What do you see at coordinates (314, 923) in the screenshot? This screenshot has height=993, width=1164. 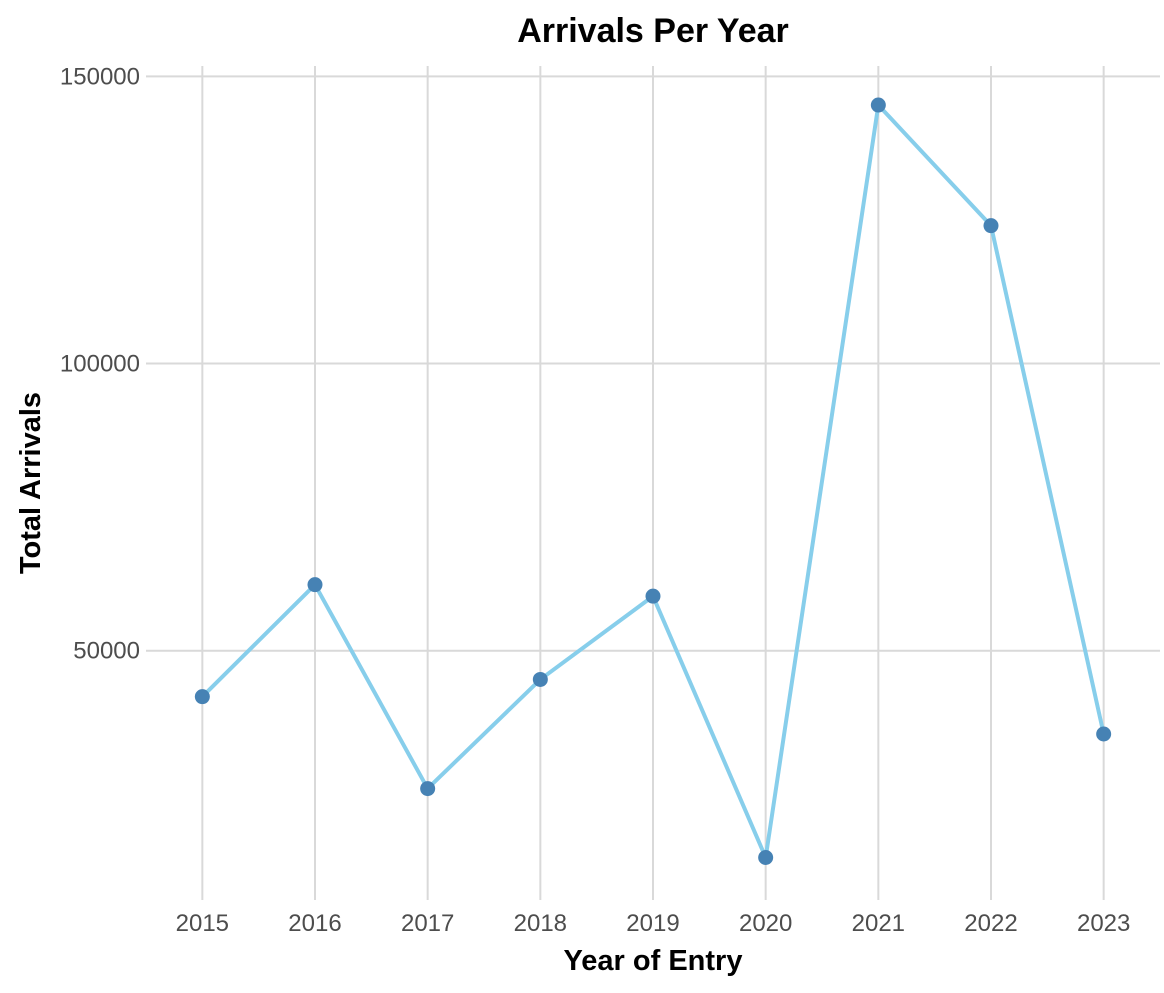 I see `x-tick-label: 2016` at bounding box center [314, 923].